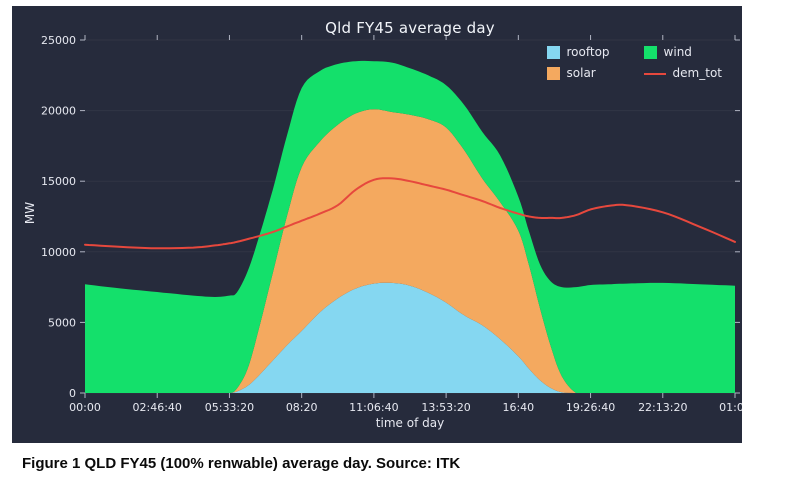  What do you see at coordinates (410, 28) in the screenshot?
I see `chart-title: Qld FY45 average day` at bounding box center [410, 28].